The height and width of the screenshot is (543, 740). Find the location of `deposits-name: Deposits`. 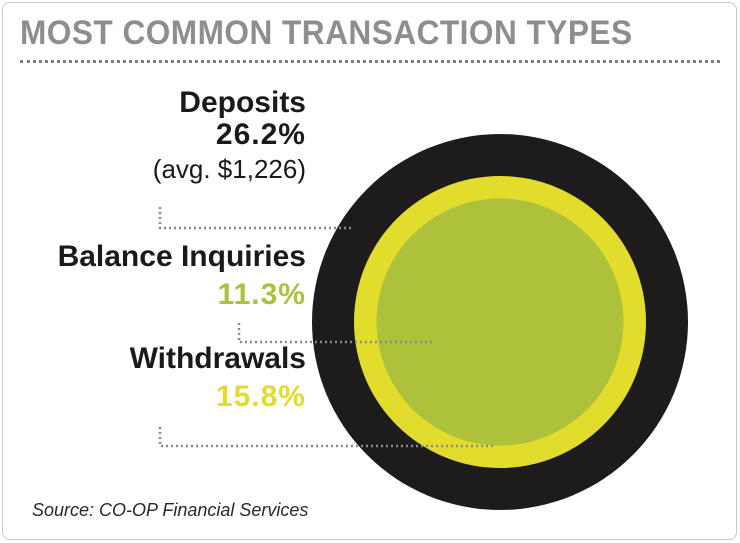

deposits-name: Deposits is located at coordinates (242, 102).